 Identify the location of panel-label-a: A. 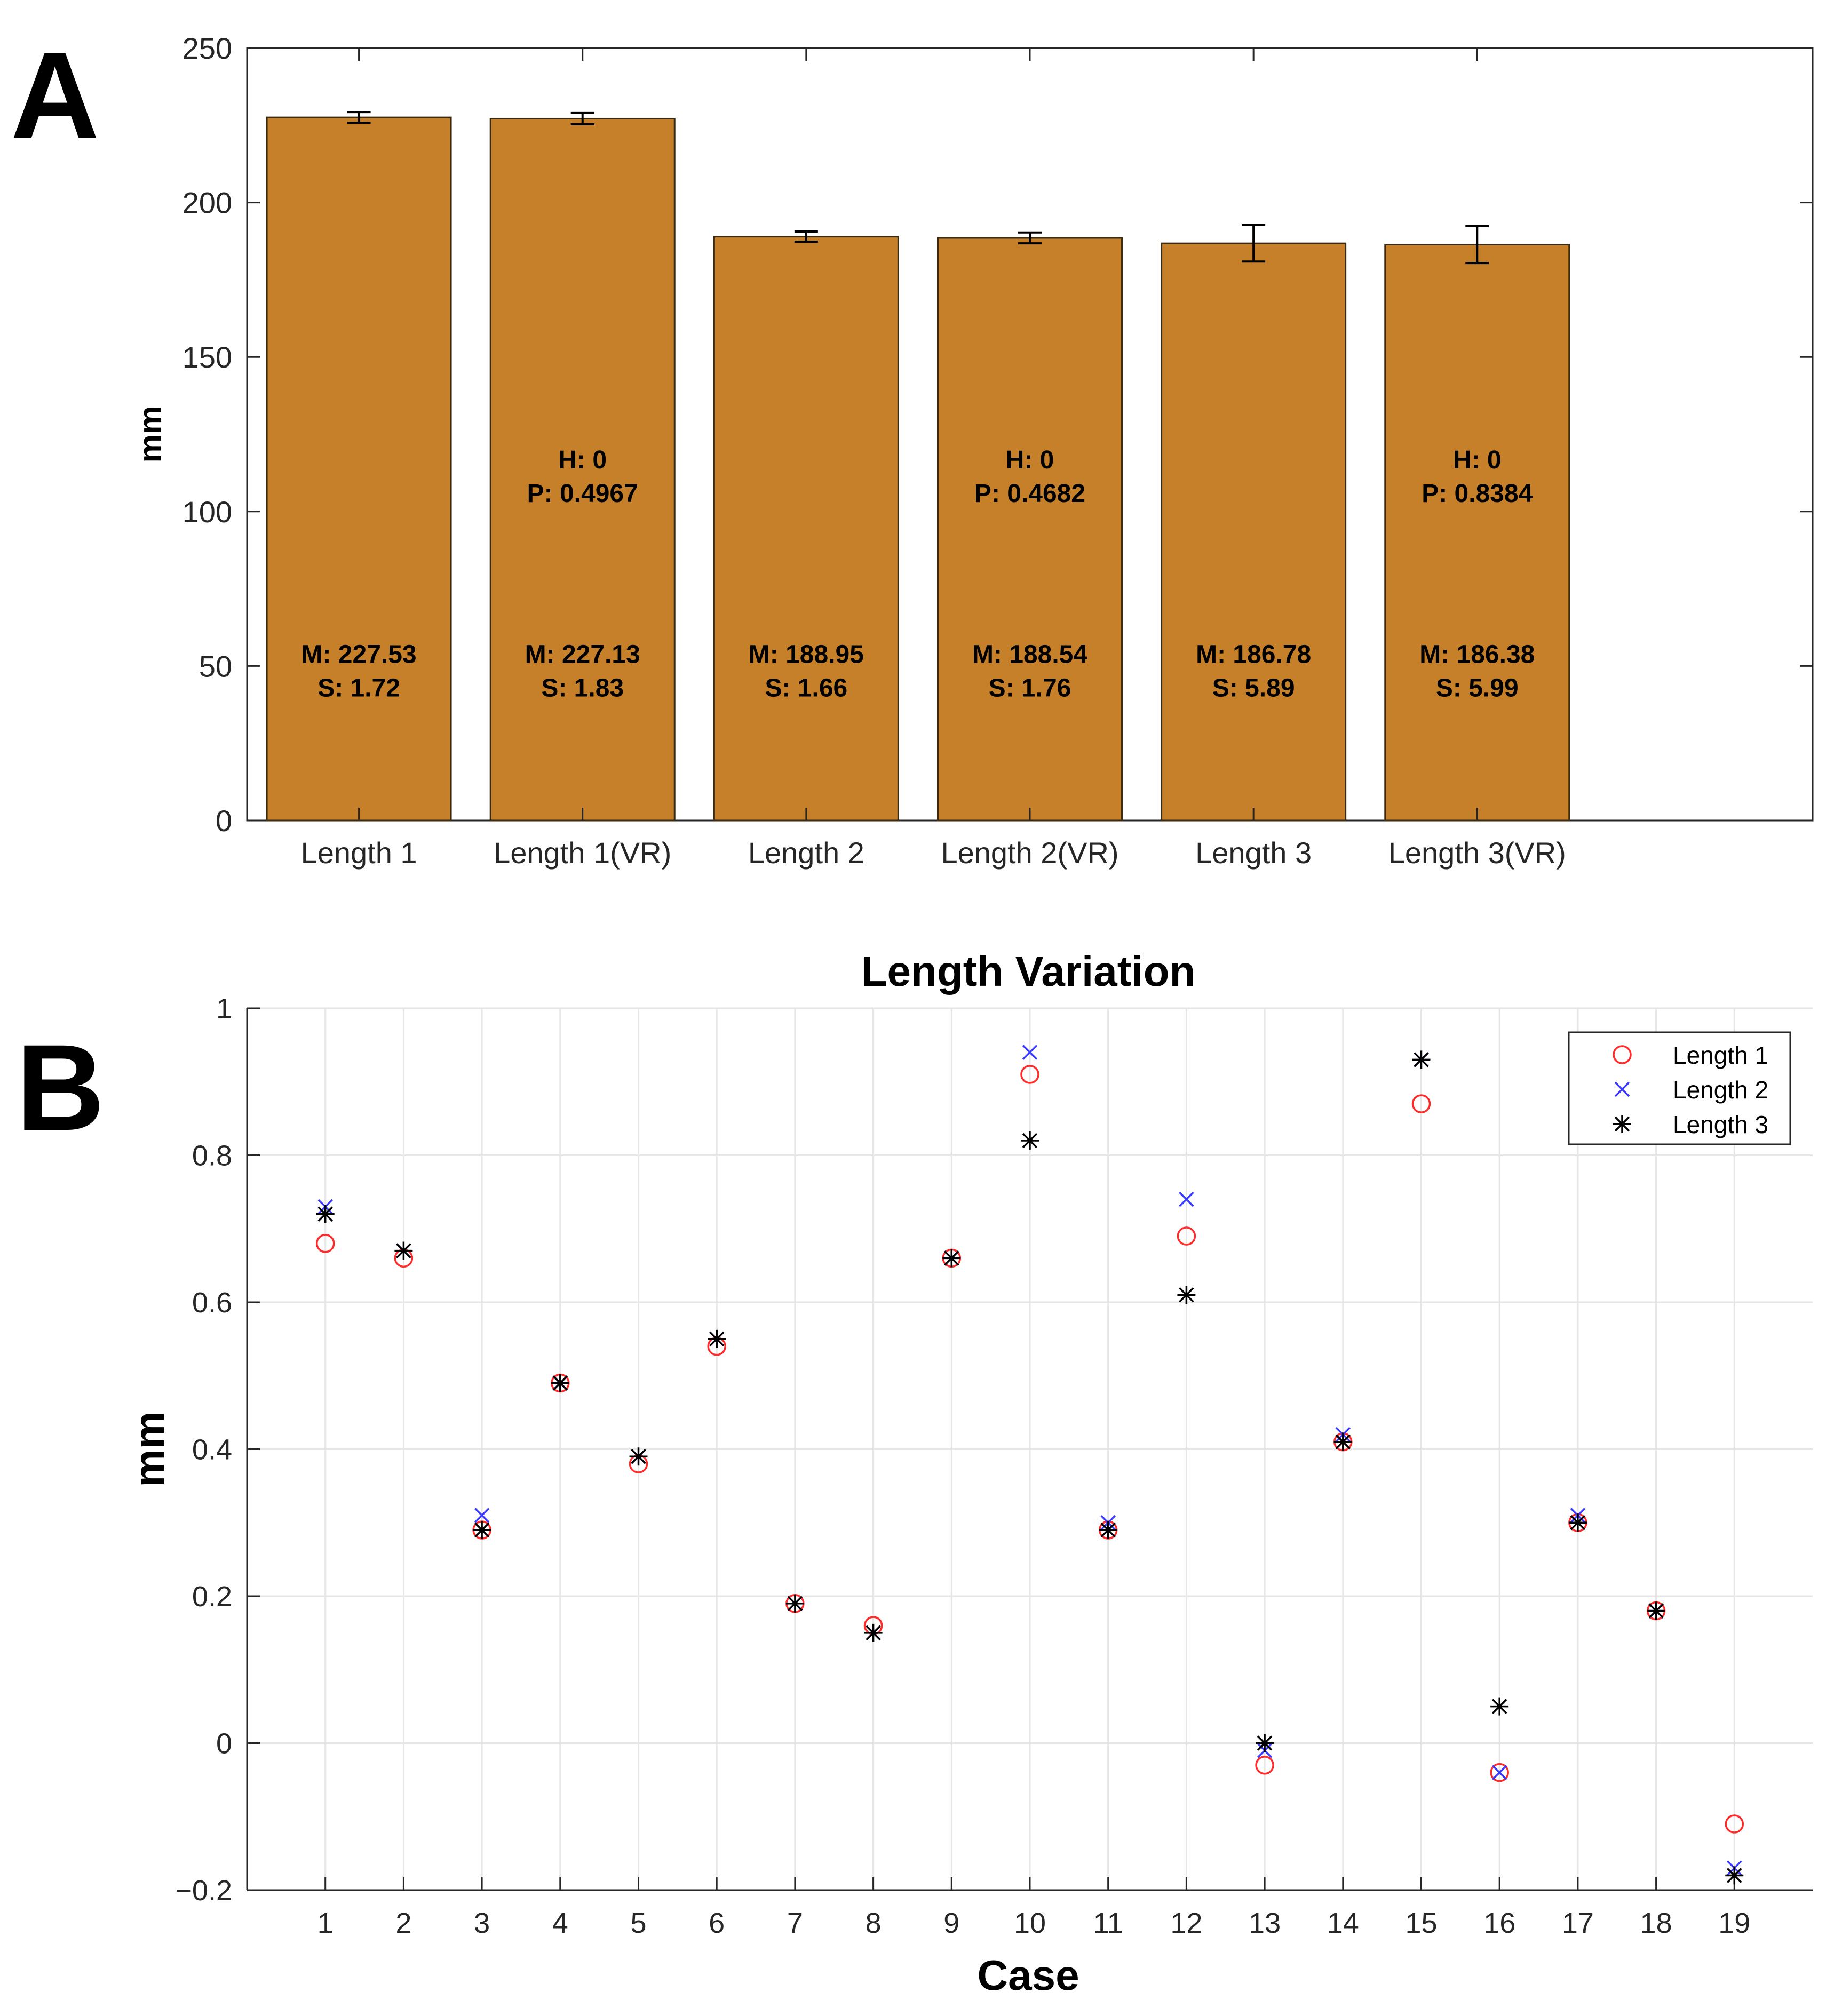
(55, 95).